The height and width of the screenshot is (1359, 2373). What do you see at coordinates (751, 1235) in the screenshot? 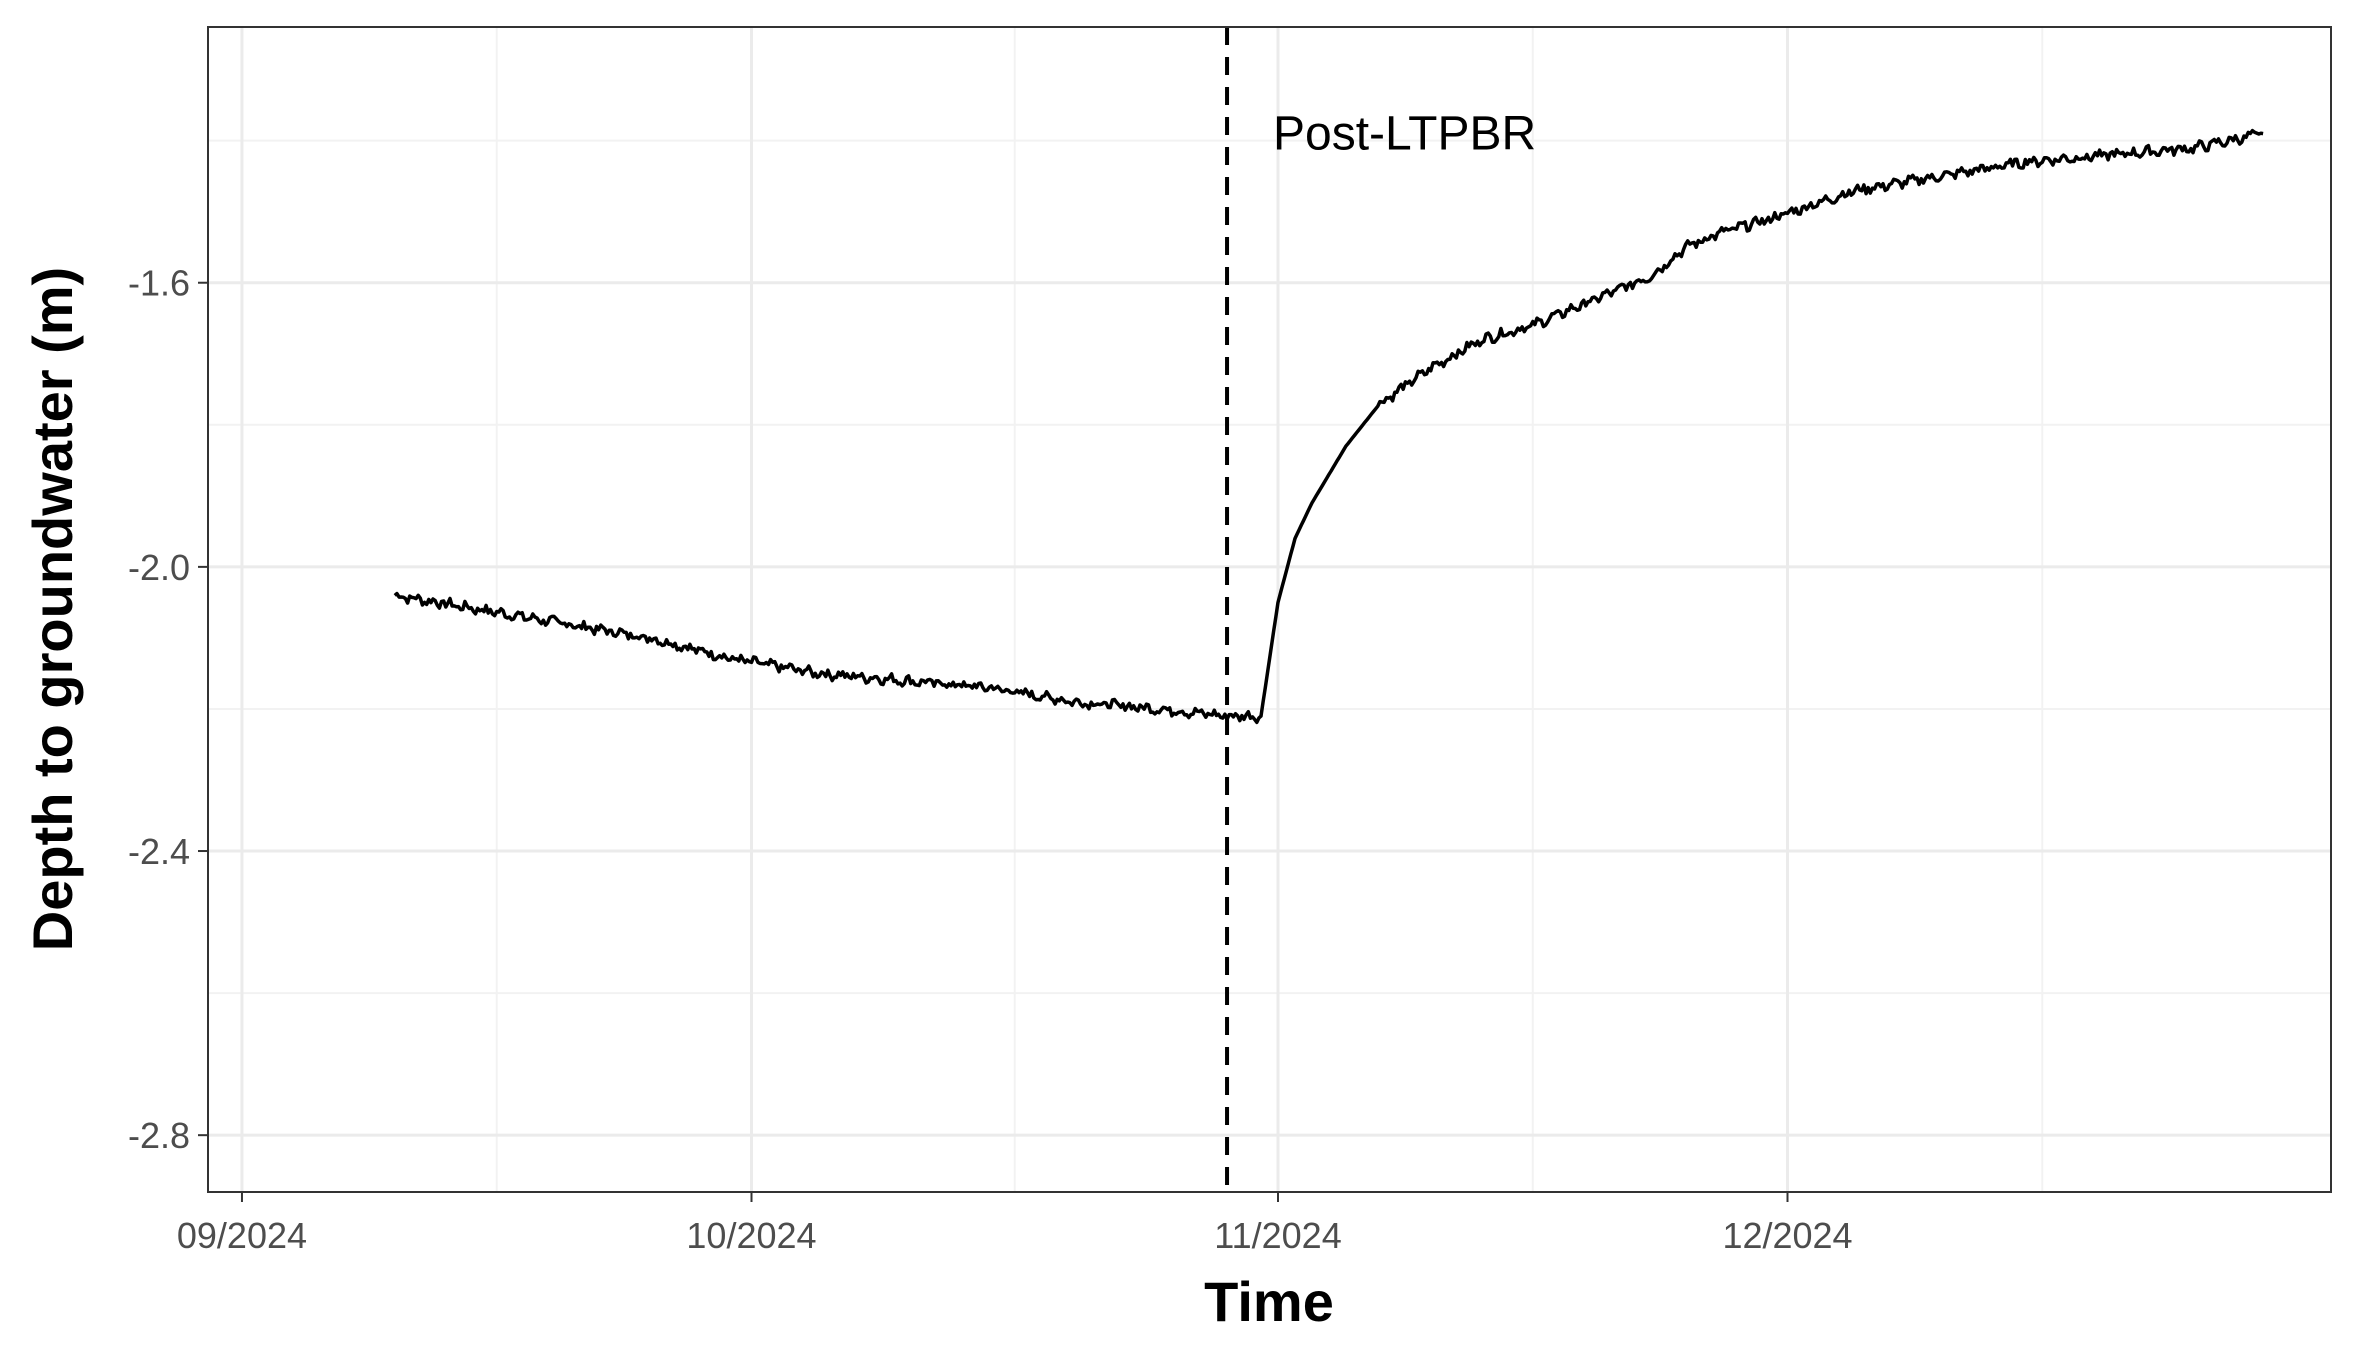
I see `x-tick-label: 10/2024` at bounding box center [751, 1235].